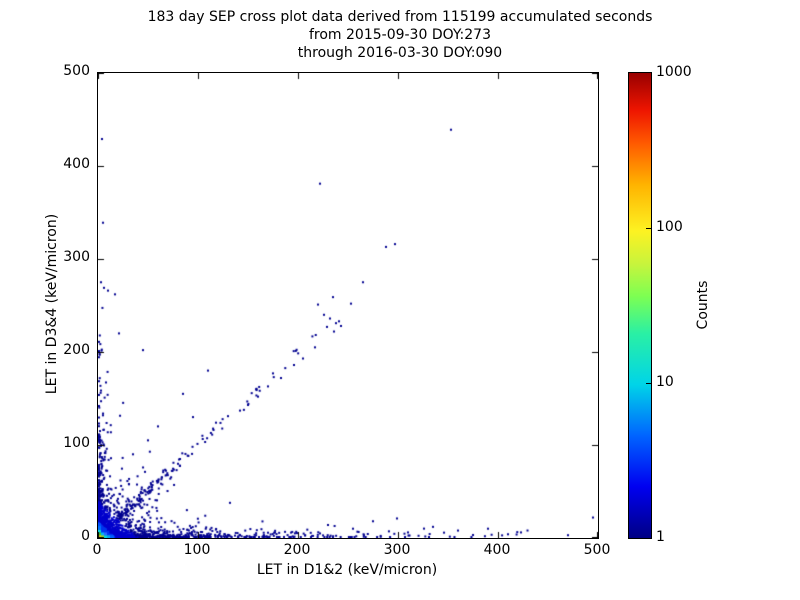 The image size is (800, 600). I want to click on colorbar-label: Counts, so click(703, 305).